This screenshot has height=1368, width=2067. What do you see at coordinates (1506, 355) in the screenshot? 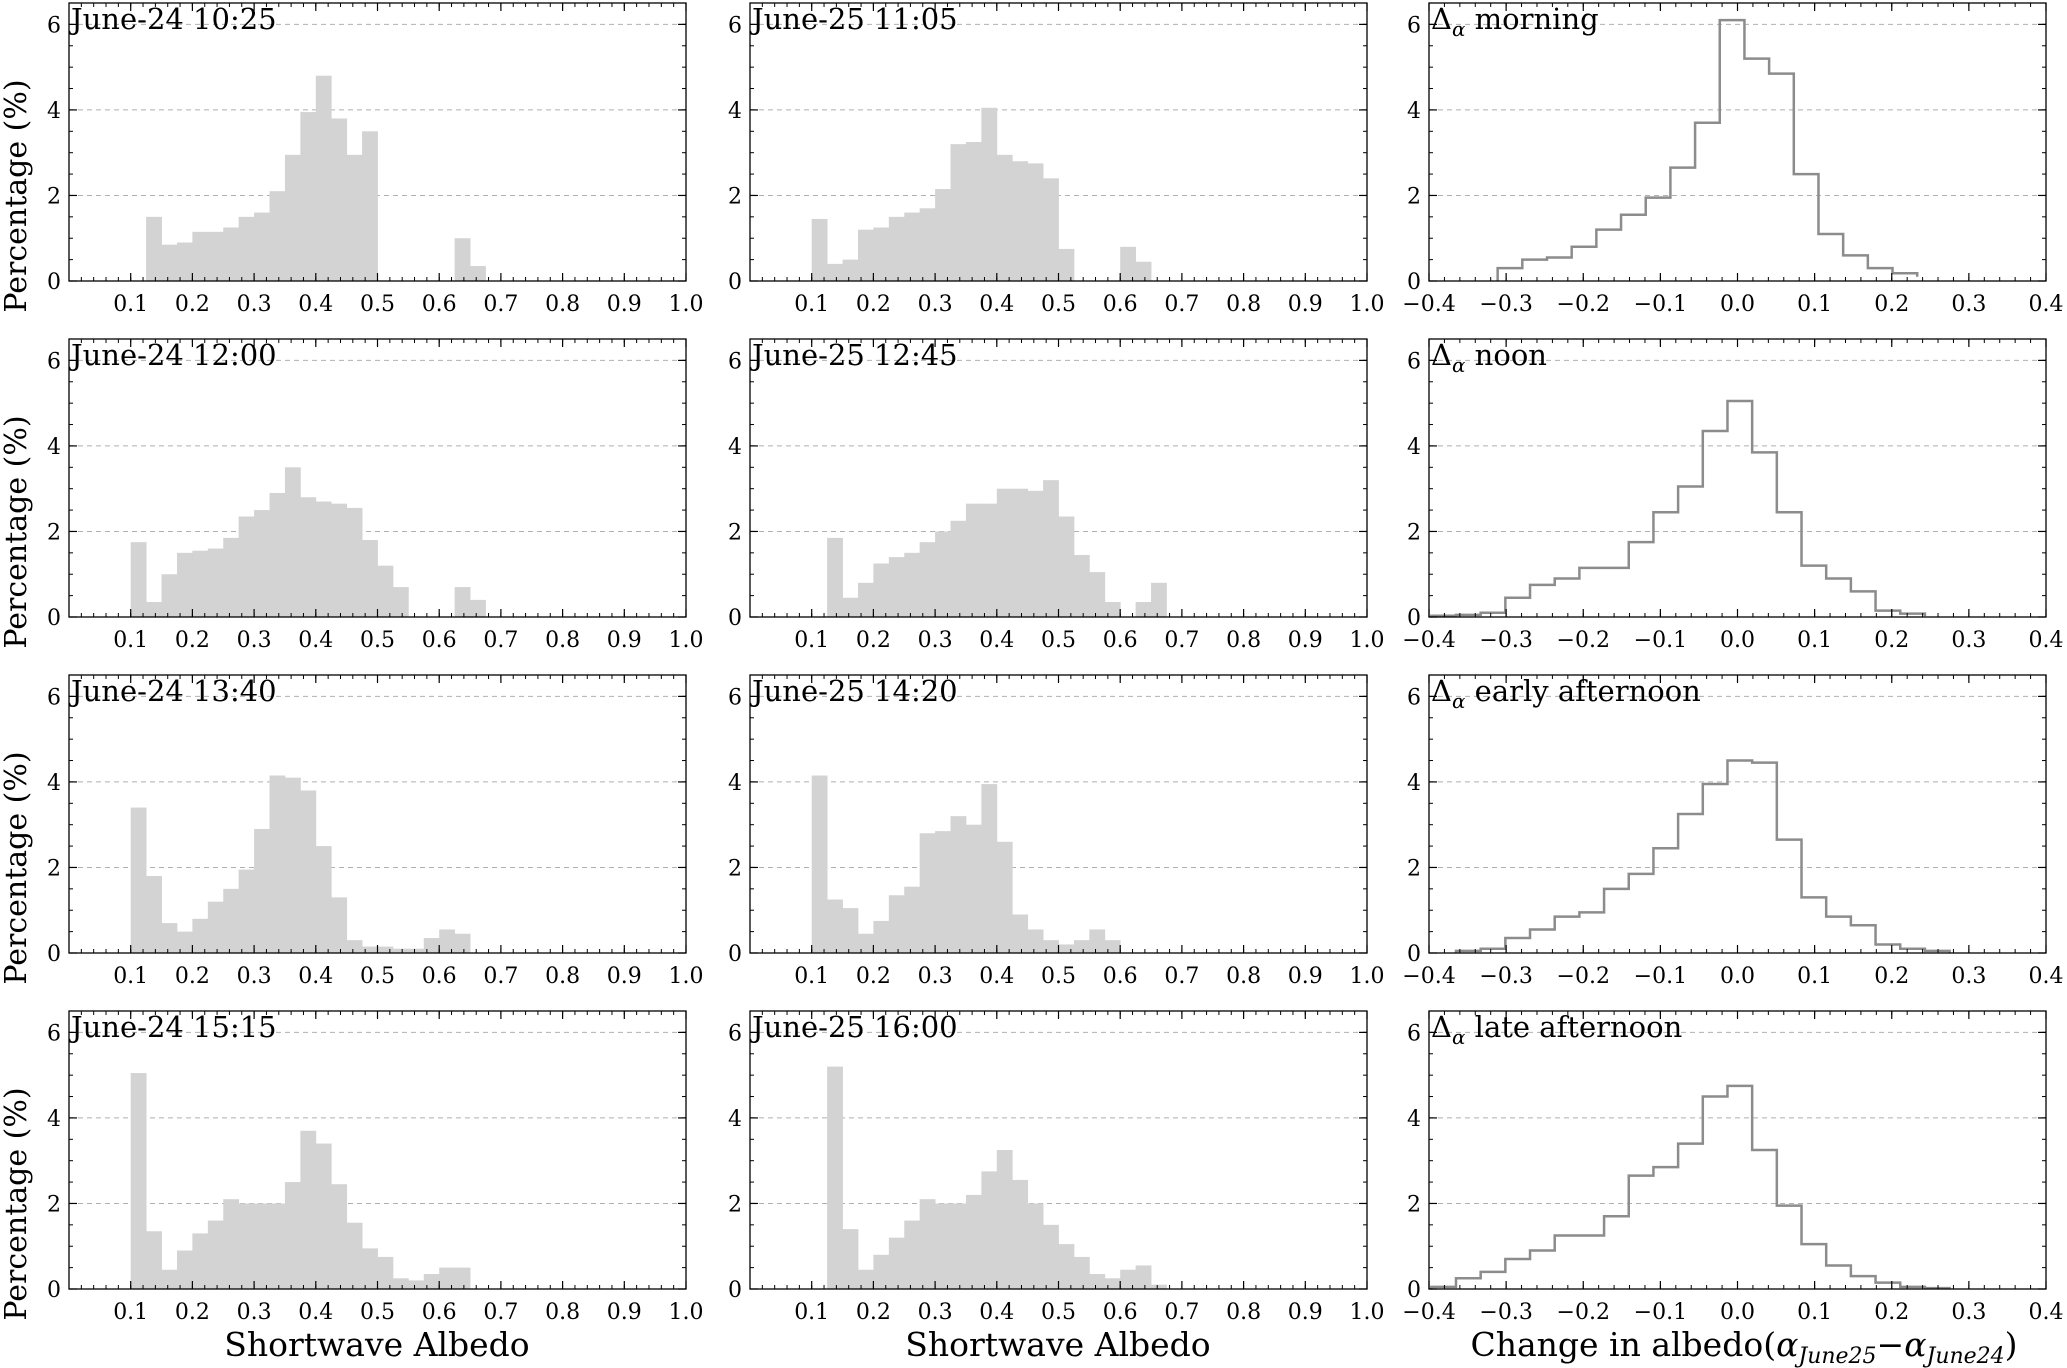
I see `panel-title-text: noon` at bounding box center [1506, 355].